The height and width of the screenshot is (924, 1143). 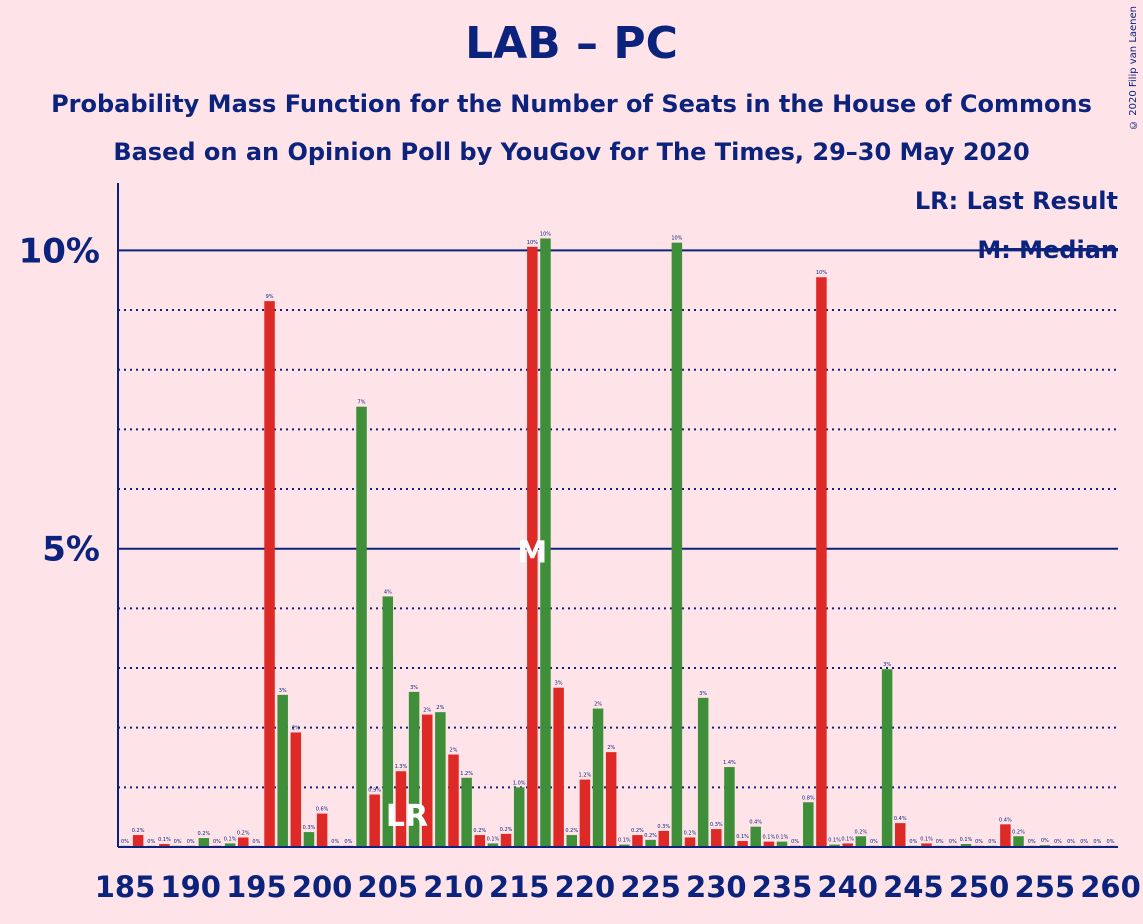 I want to click on data-label-seat-251: 0%, so click(x=992, y=842).